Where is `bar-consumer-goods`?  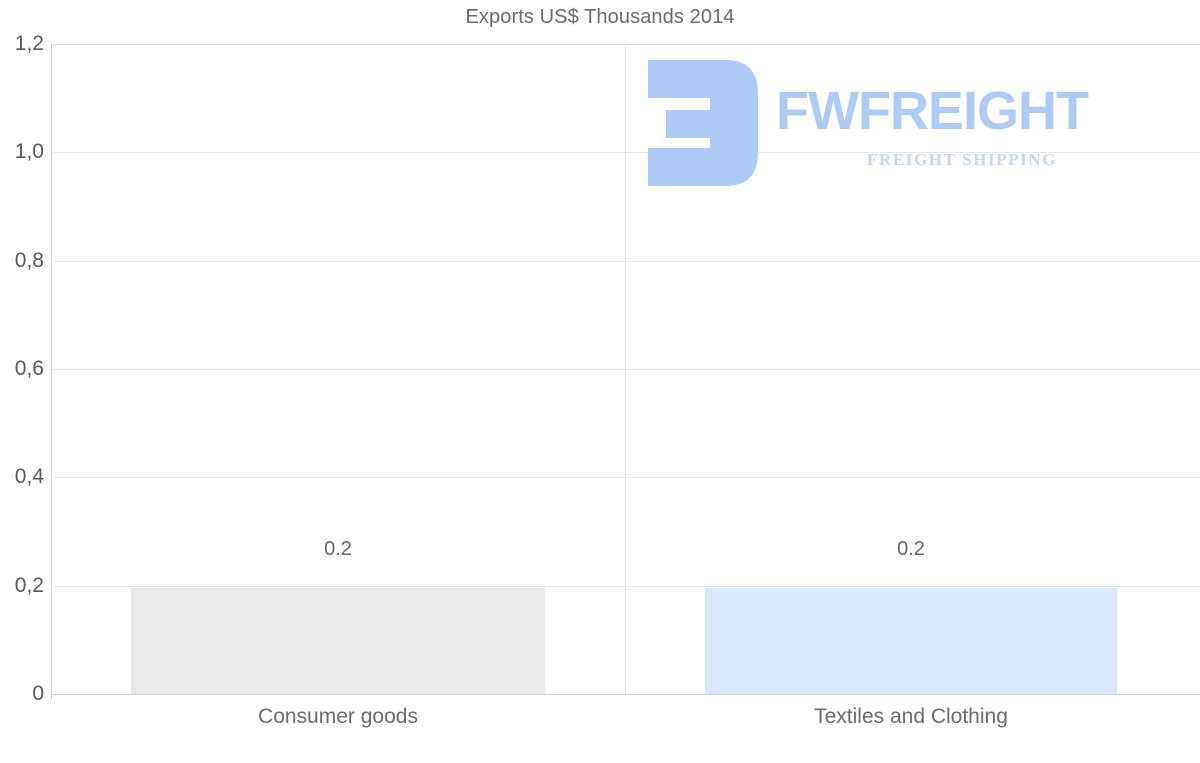 bar-consumer-goods is located at coordinates (338, 641).